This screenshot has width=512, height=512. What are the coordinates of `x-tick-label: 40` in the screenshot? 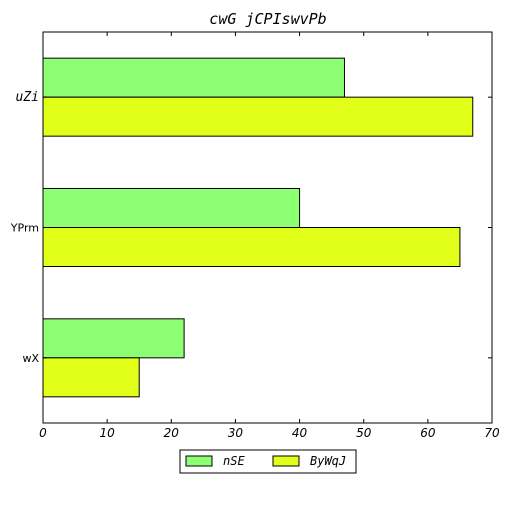 It's located at (300, 433).